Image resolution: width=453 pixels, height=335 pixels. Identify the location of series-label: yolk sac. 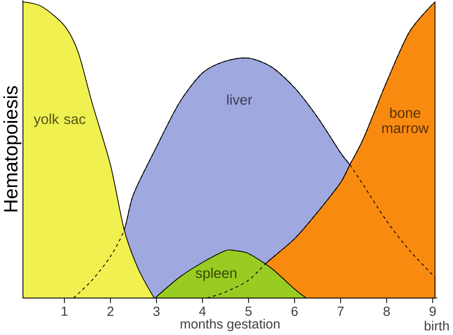
(60, 121).